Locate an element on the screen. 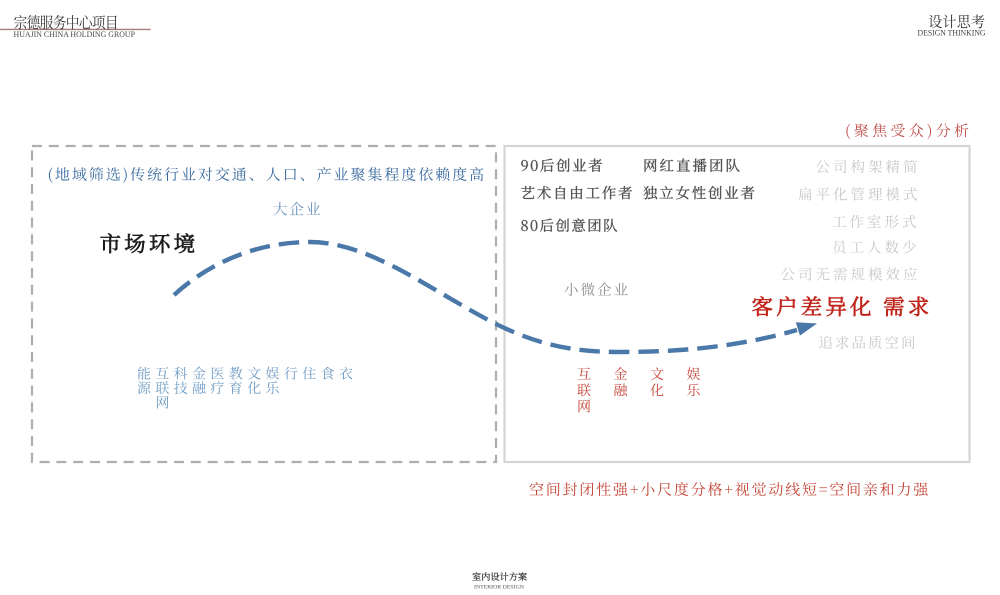 The image size is (1000, 595). svg-text: INTERIOR DESIGN is located at coordinates (499, 587).